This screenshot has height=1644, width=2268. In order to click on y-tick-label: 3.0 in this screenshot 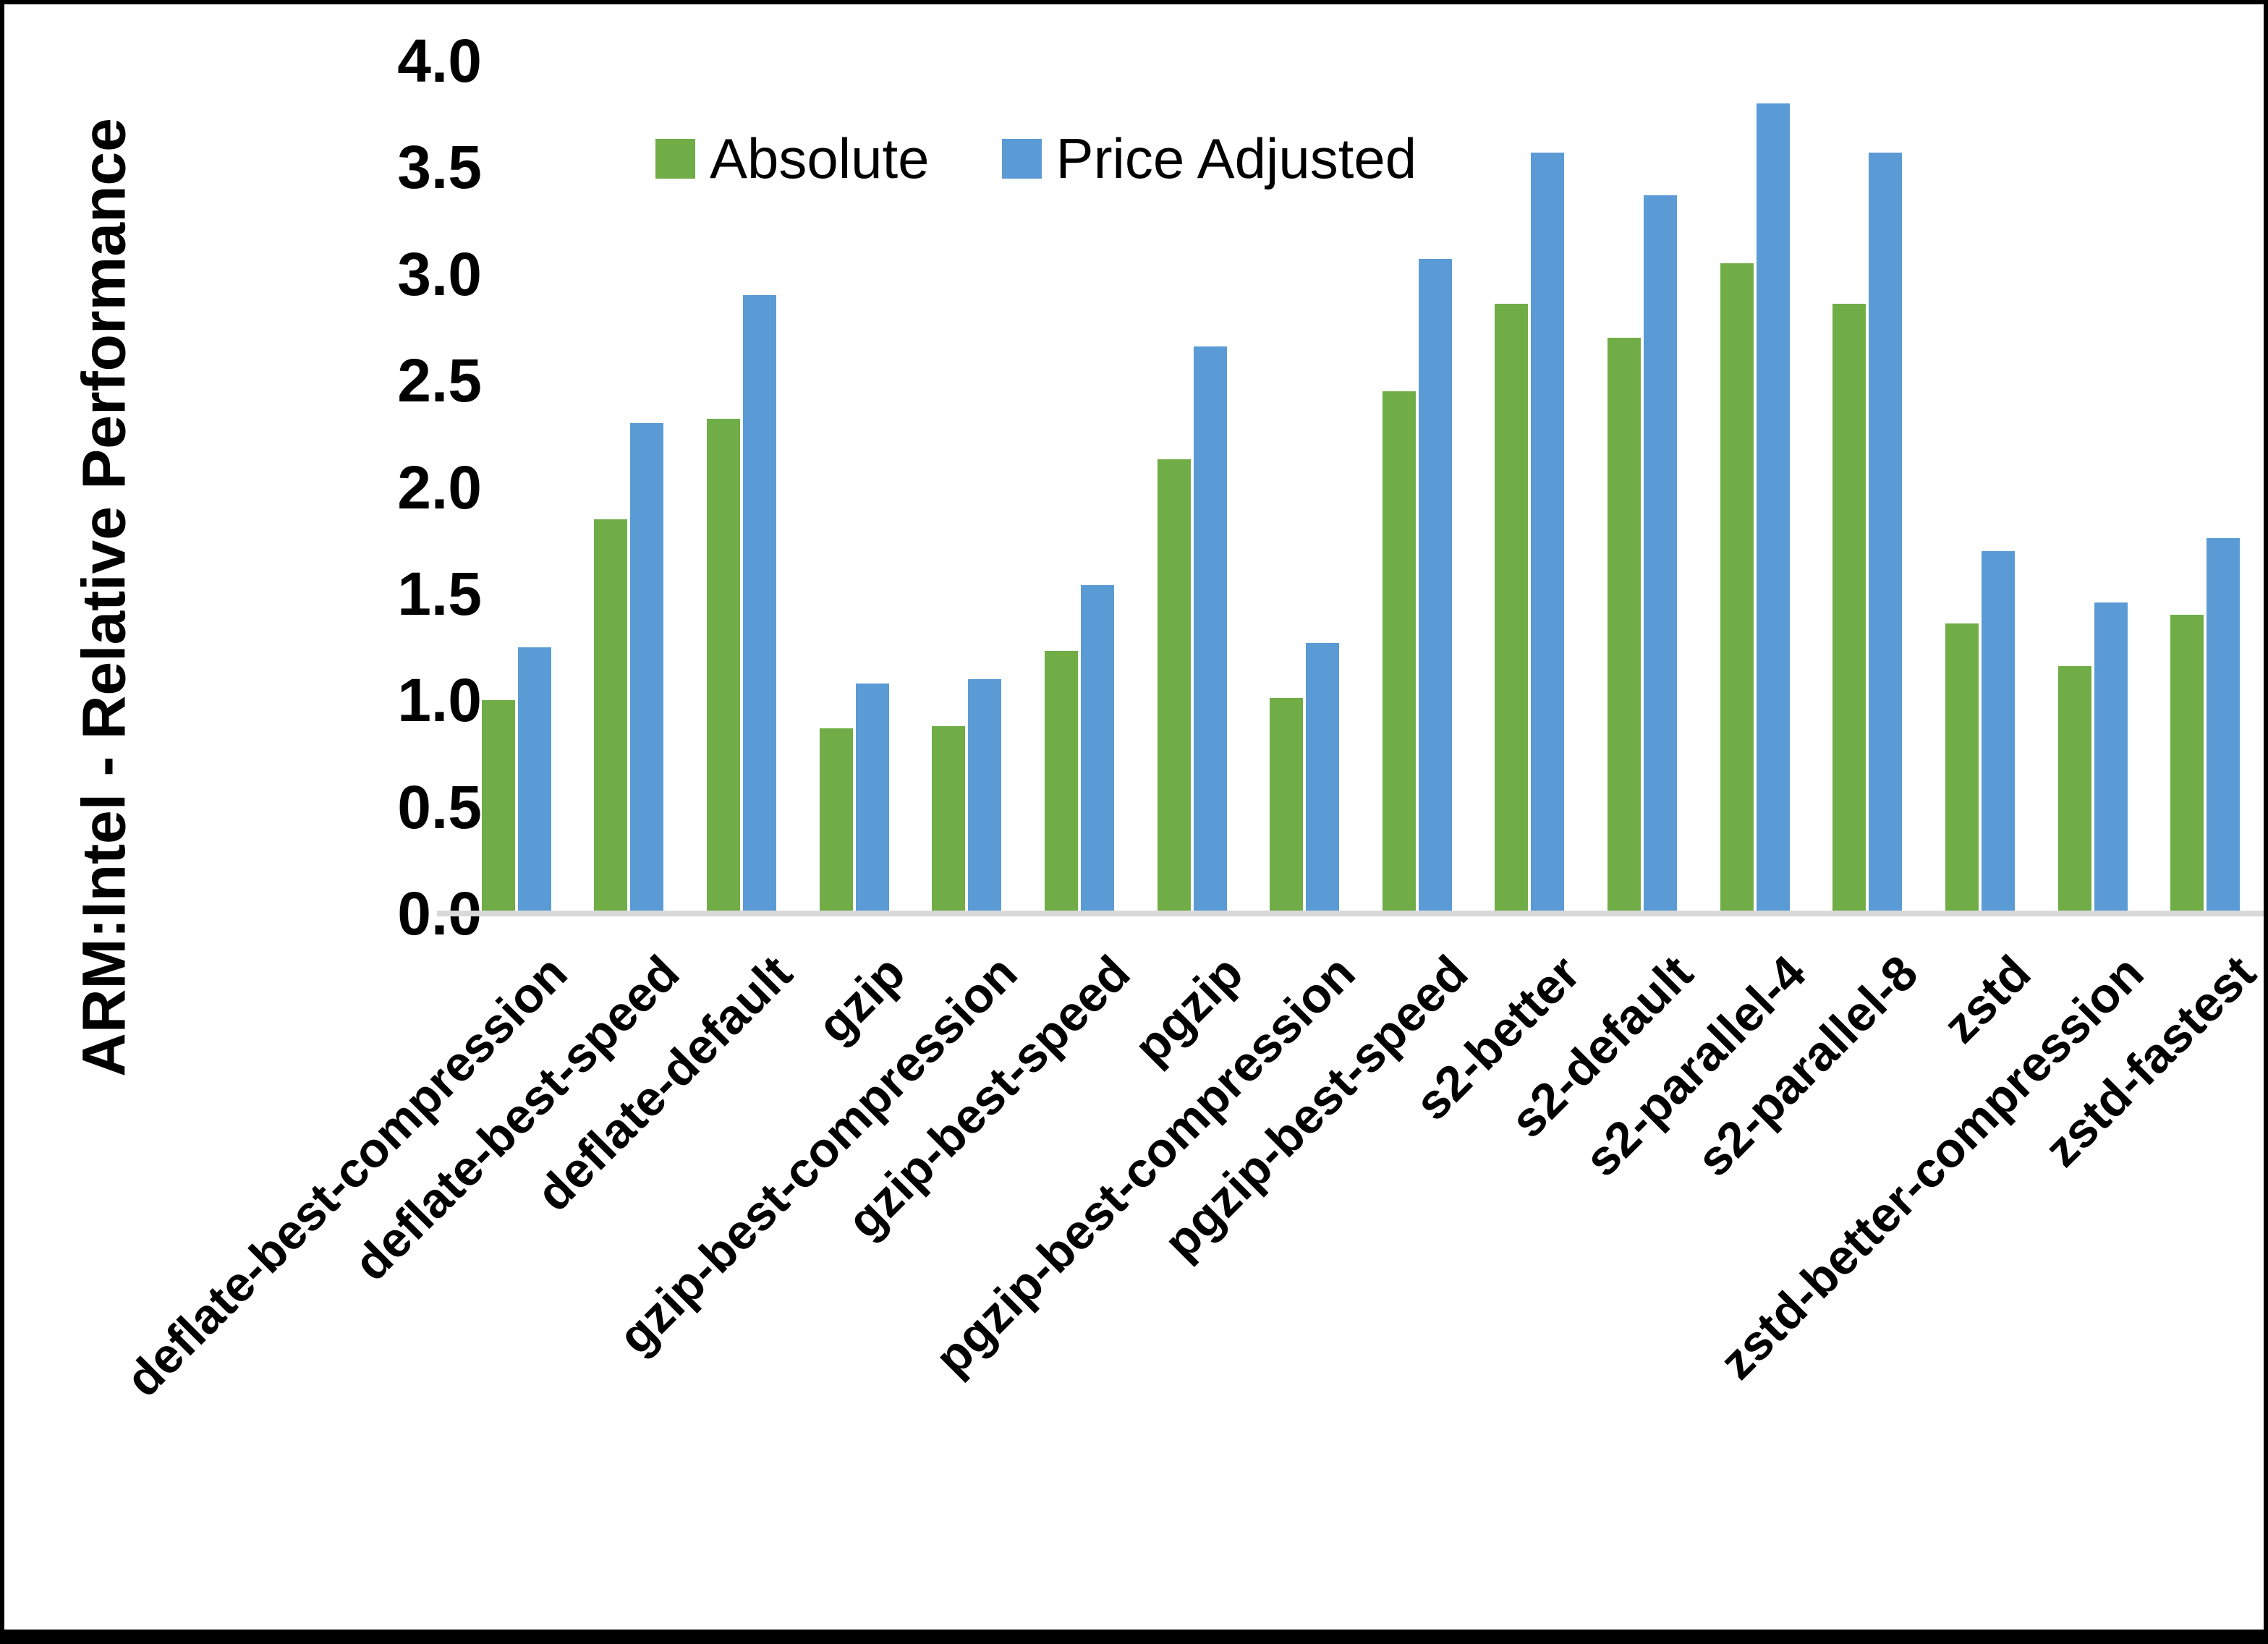, I will do `click(439, 273)`.